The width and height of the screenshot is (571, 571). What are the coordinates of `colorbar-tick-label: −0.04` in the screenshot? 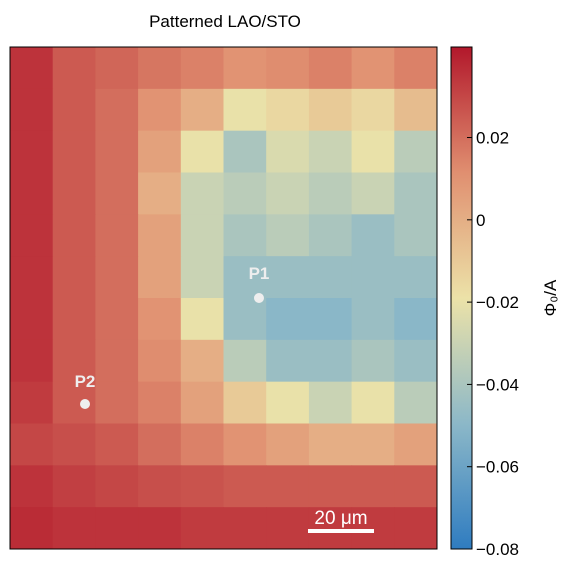 It's located at (497, 384).